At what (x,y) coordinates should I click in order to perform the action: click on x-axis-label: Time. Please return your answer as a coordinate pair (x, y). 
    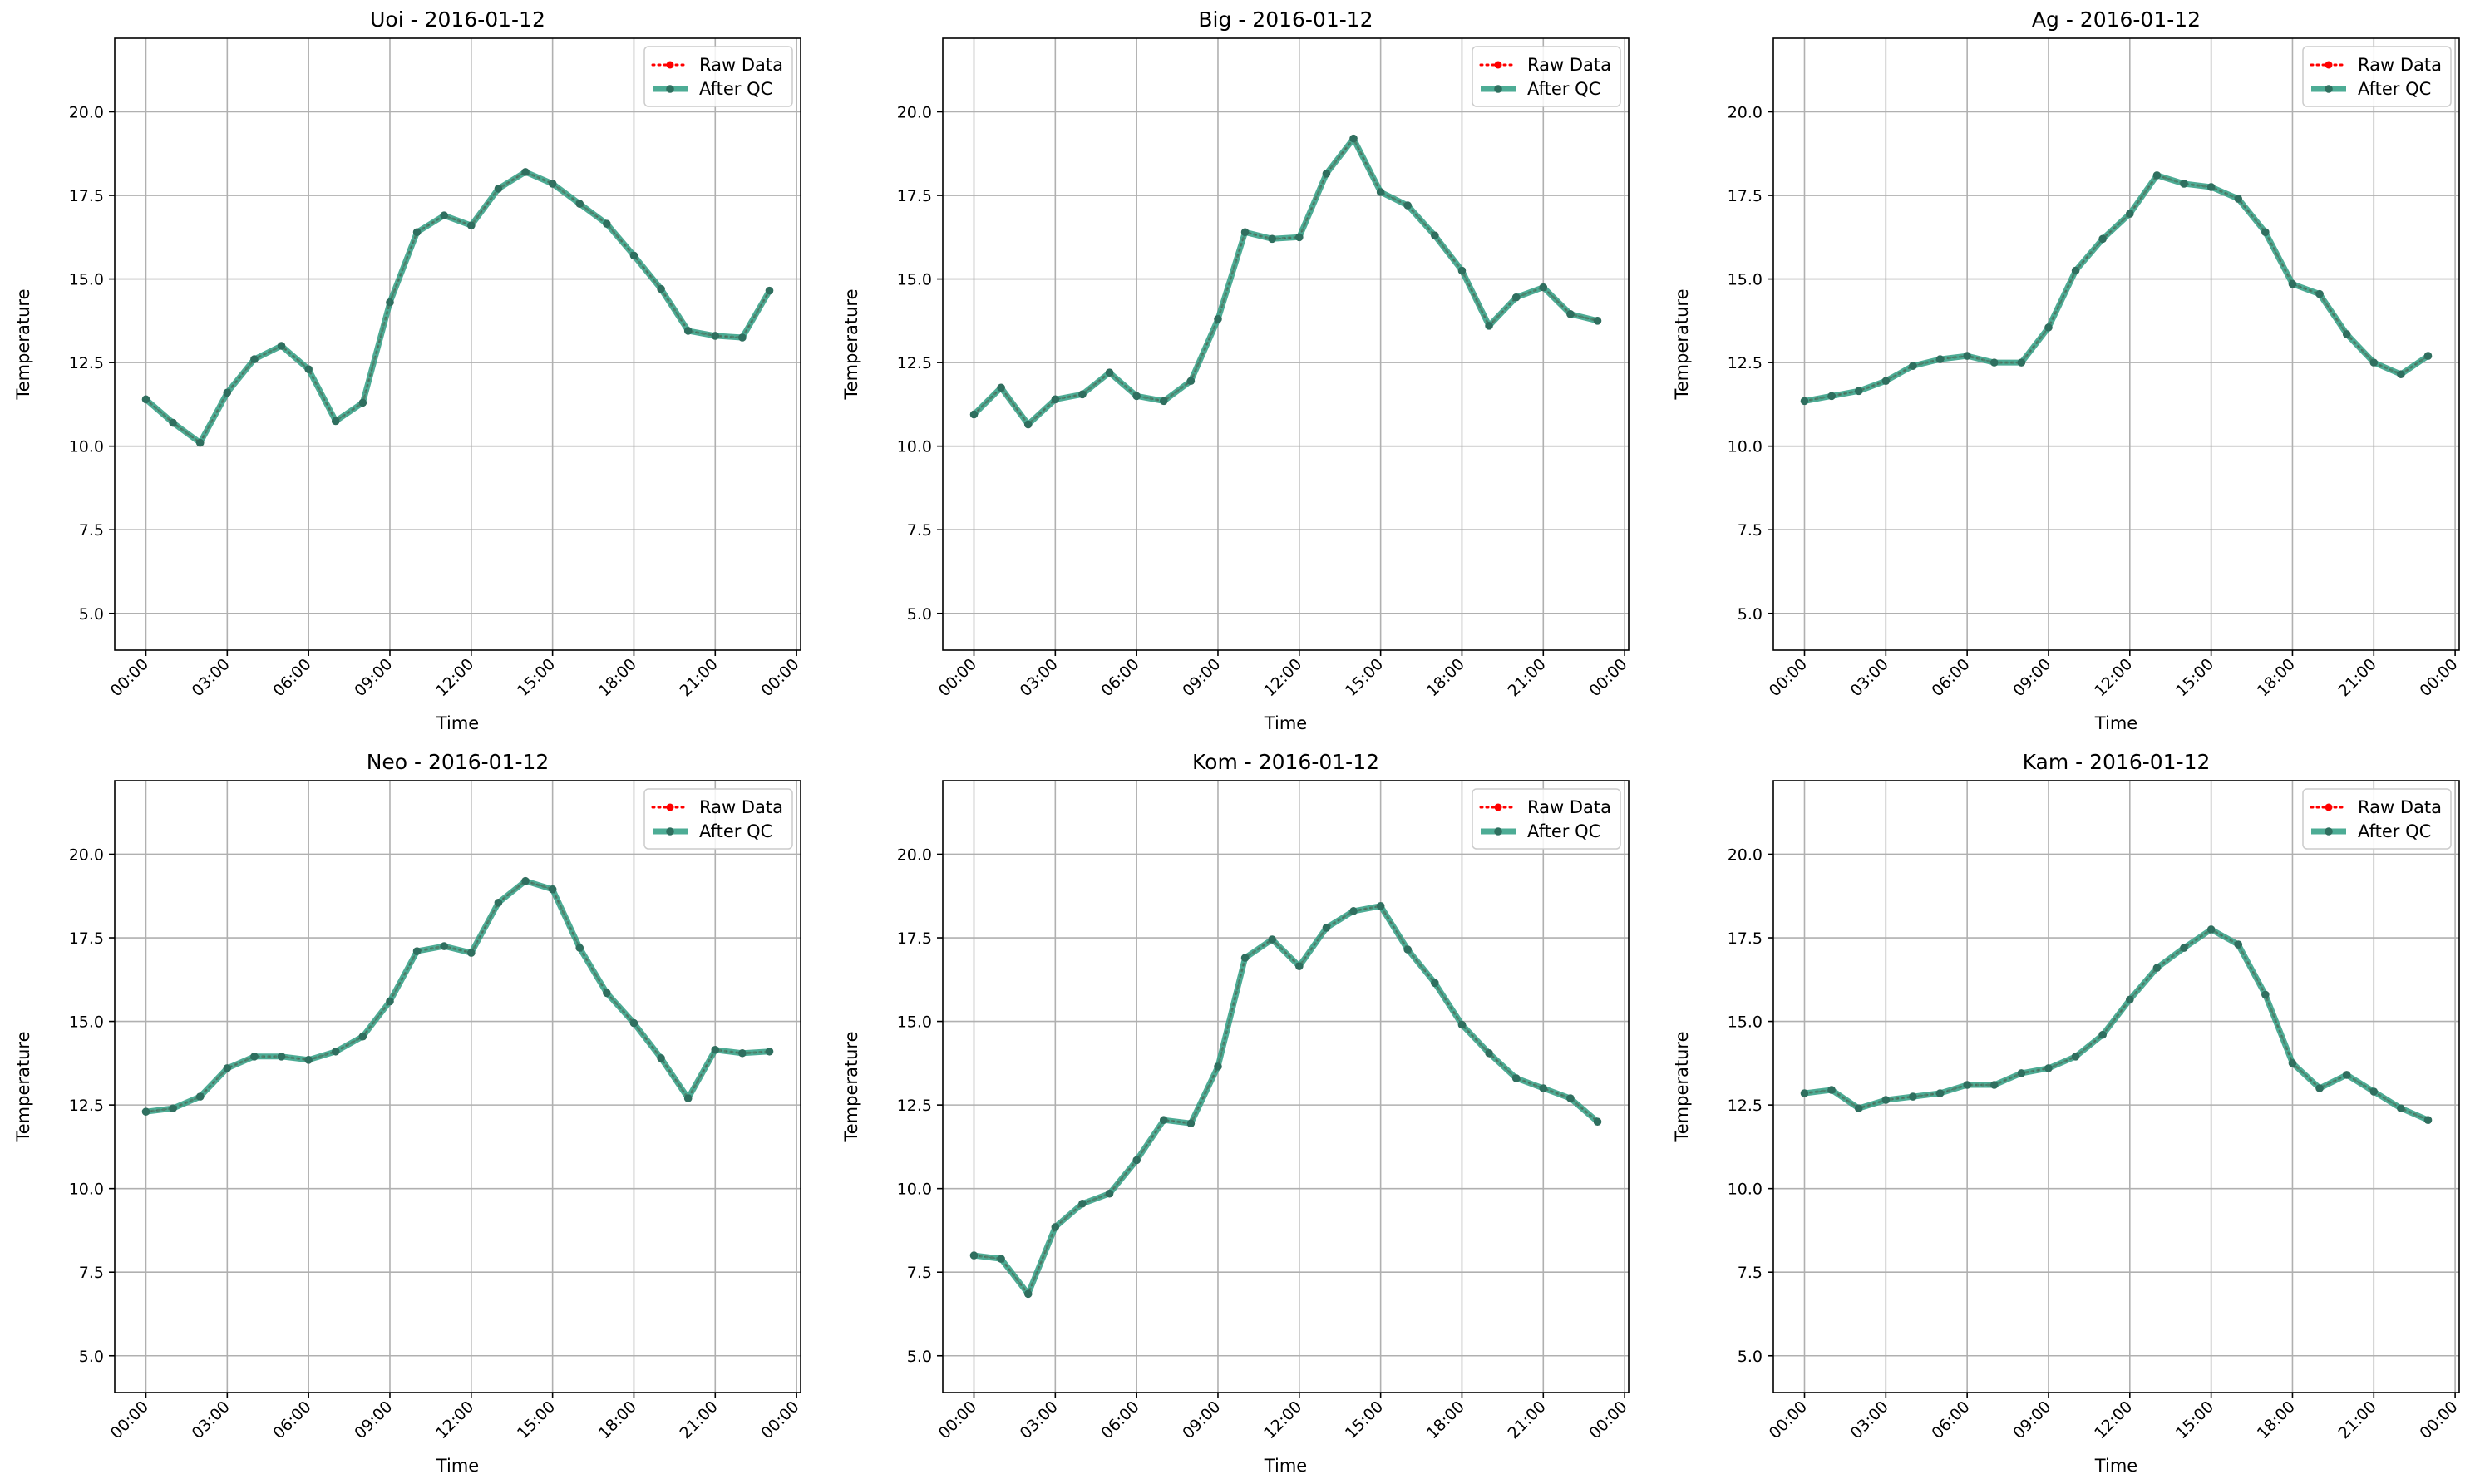
    Looking at the image, I should click on (1285, 1466).